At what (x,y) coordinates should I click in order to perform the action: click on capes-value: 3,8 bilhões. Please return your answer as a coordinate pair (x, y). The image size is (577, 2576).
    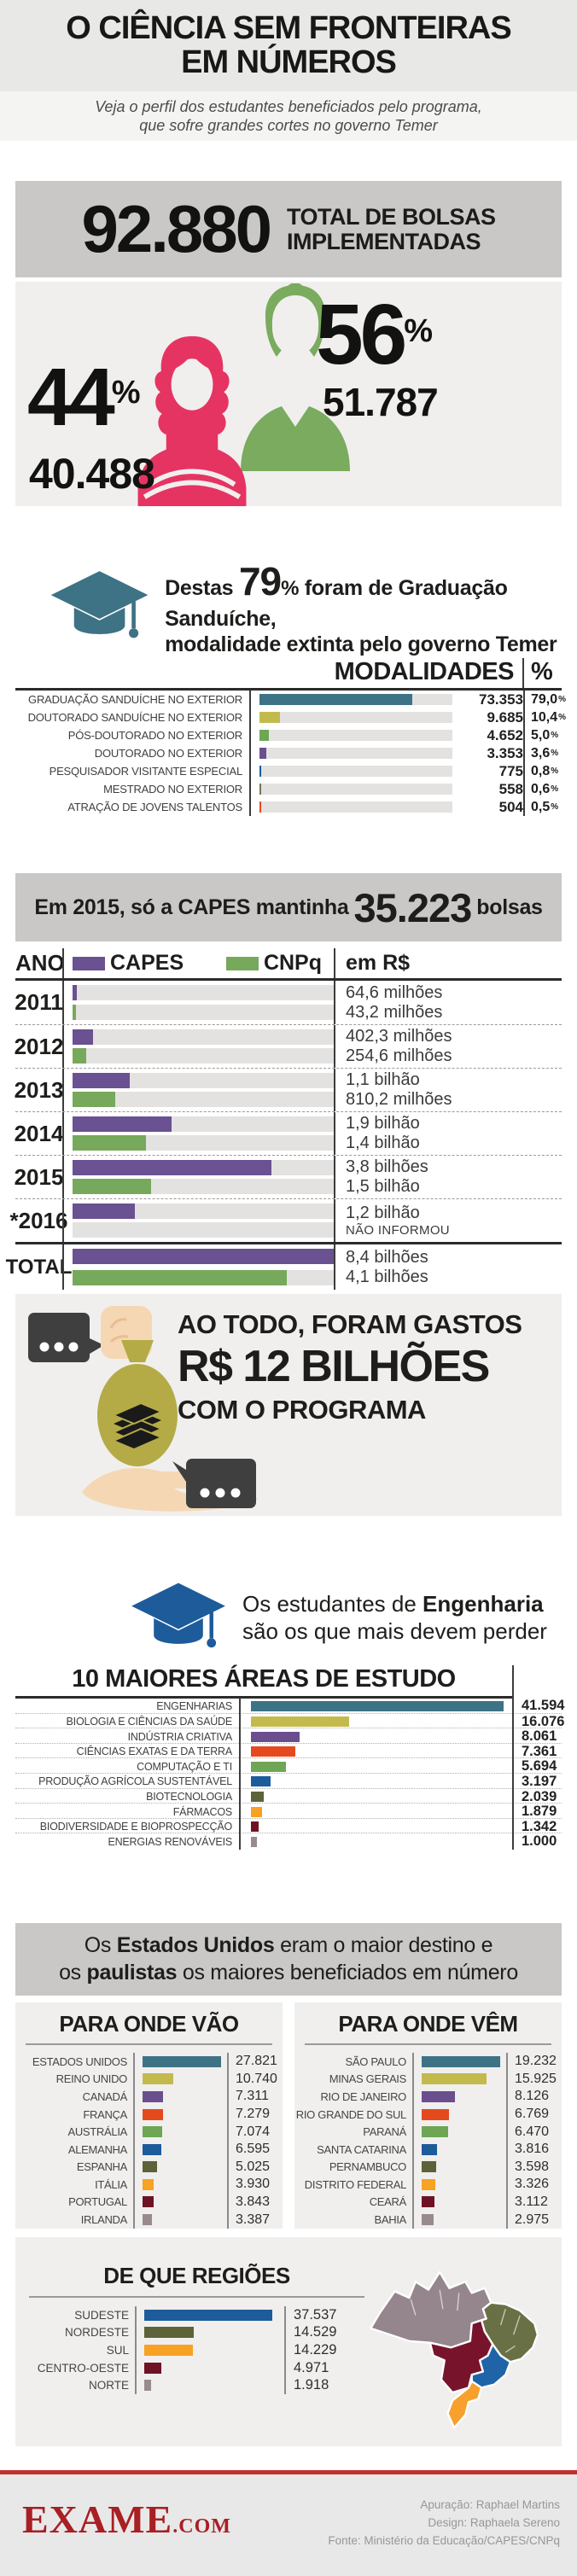
    Looking at the image, I should click on (387, 1166).